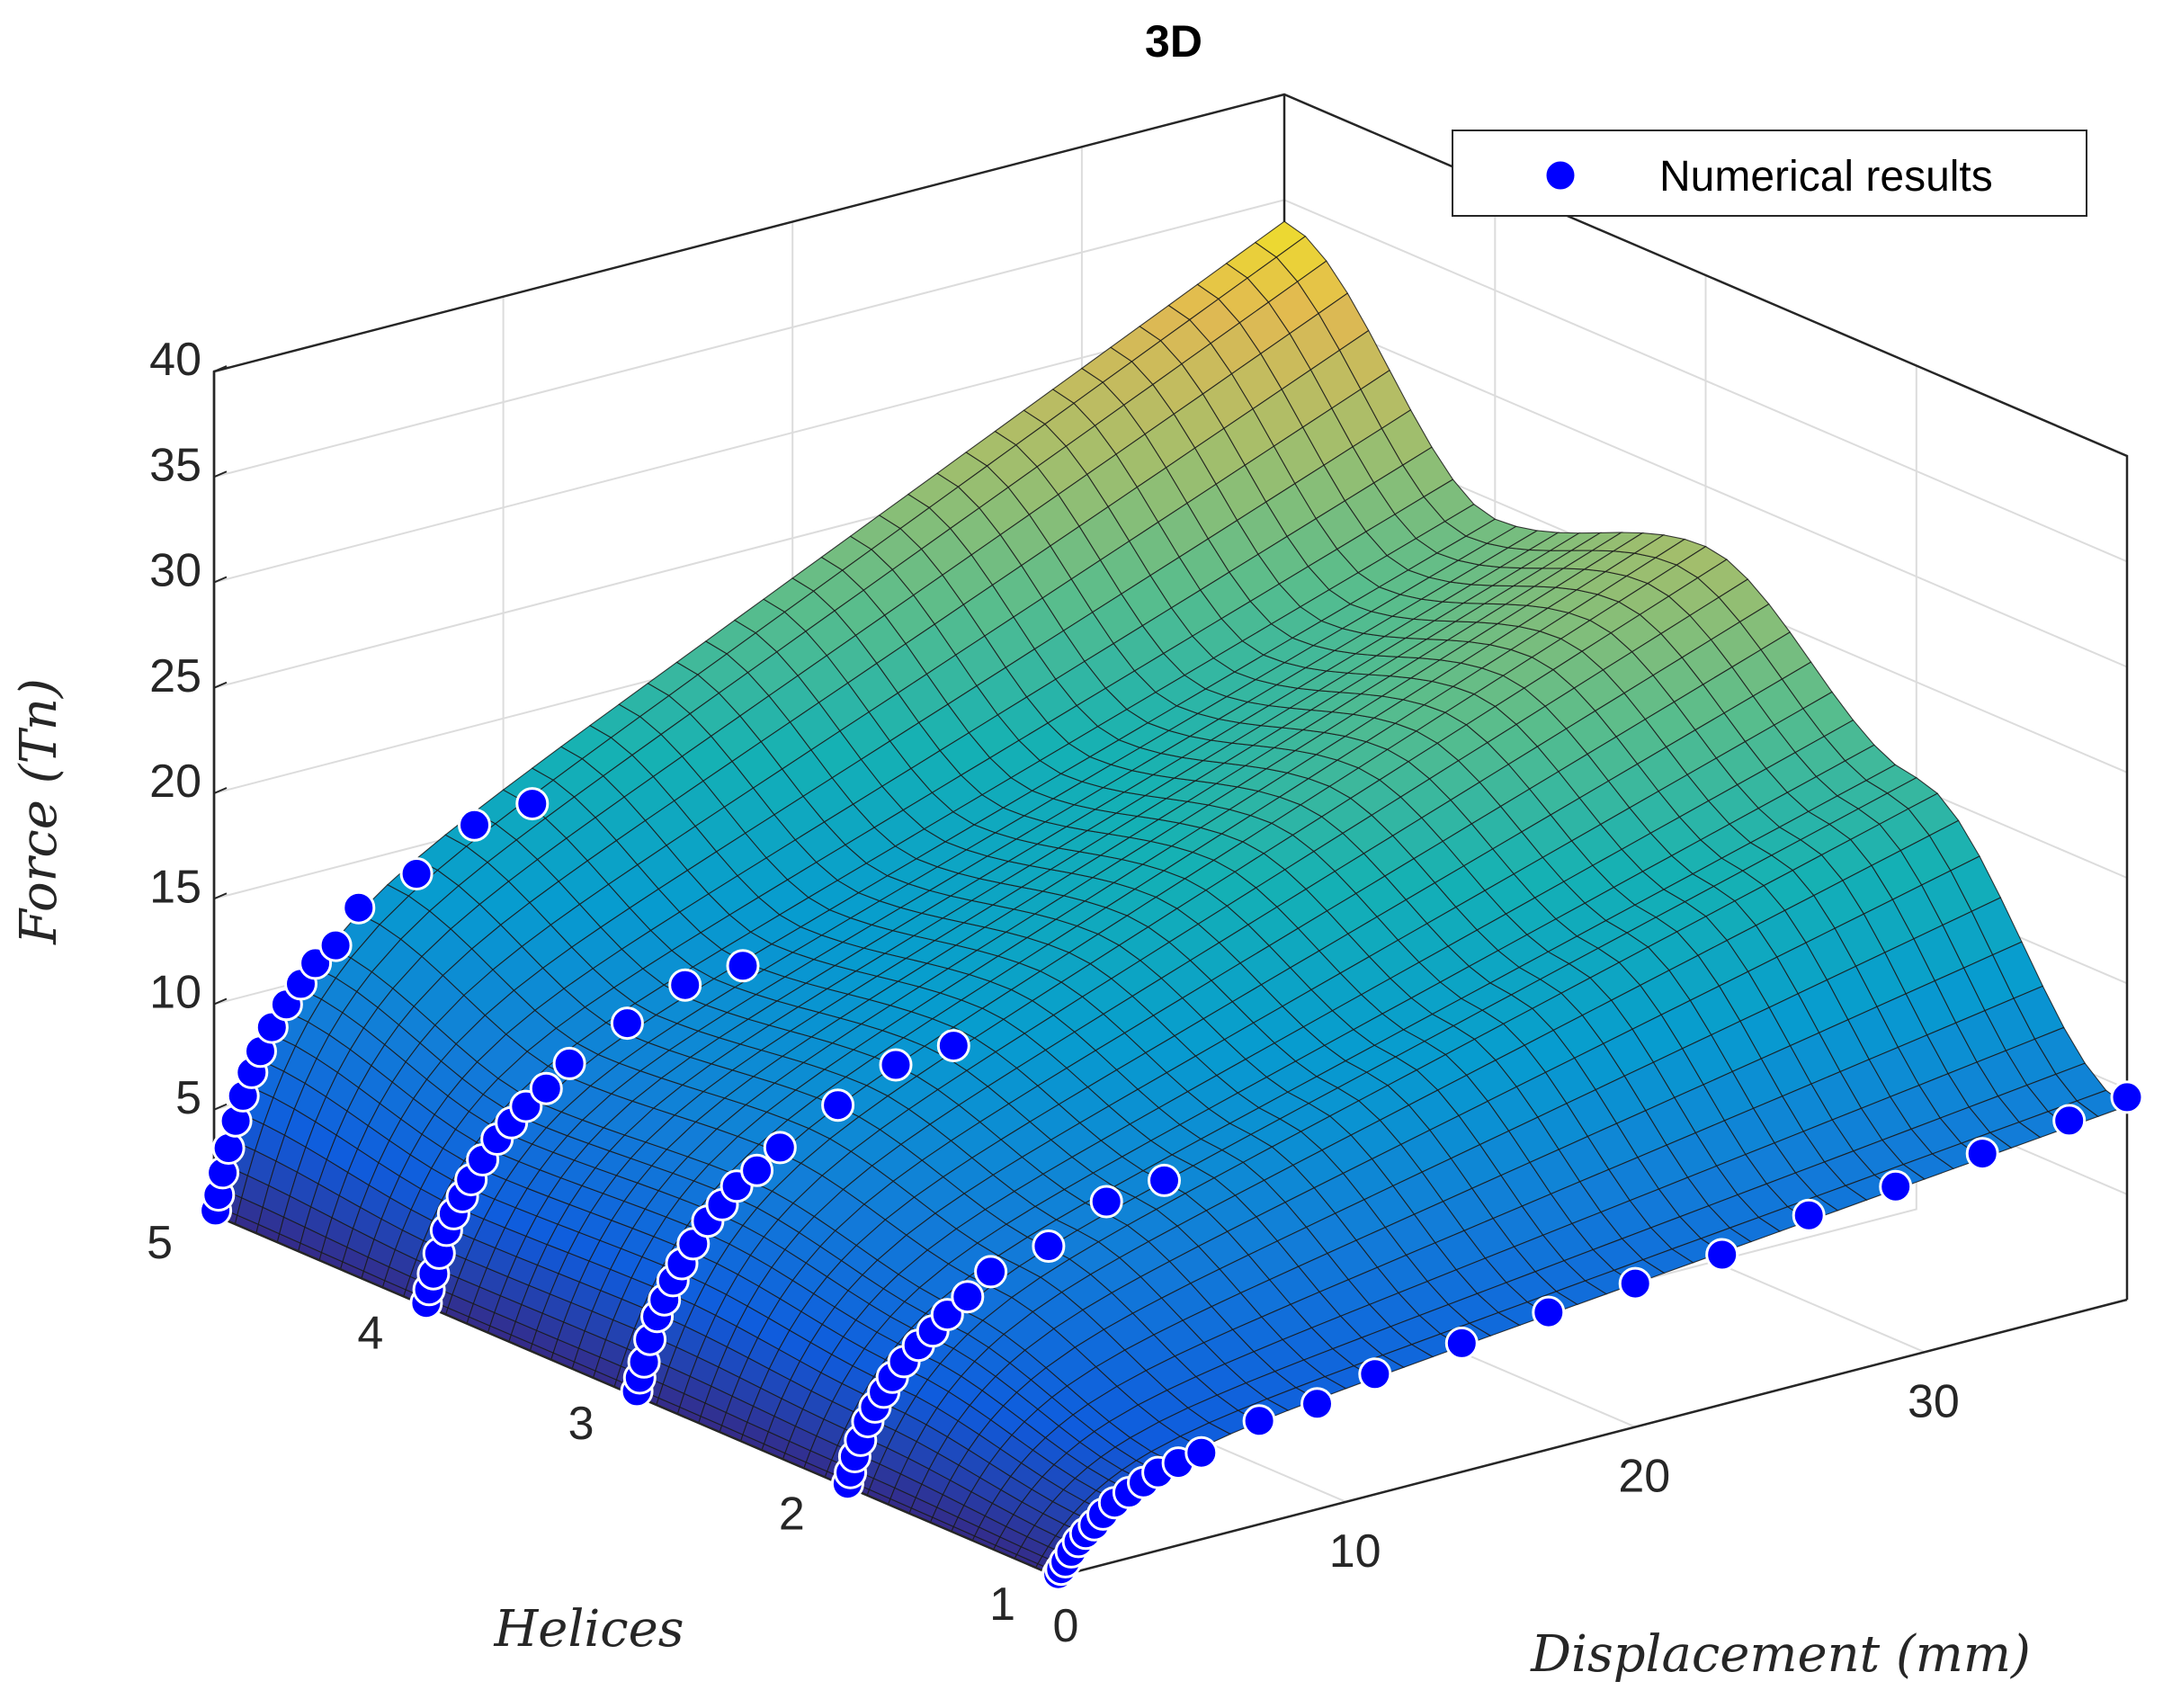  Describe the element at coordinates (160, 1243) in the screenshot. I see `y-tick-label: 5` at that location.